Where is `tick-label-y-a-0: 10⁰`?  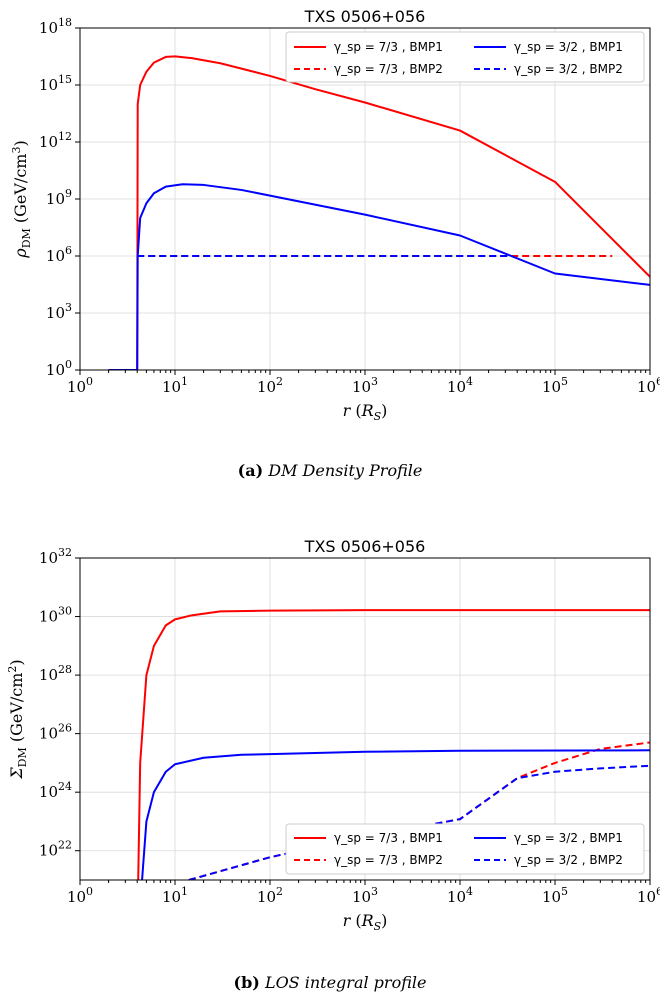 tick-label-y-a-0: 10⁰ is located at coordinates (59, 368).